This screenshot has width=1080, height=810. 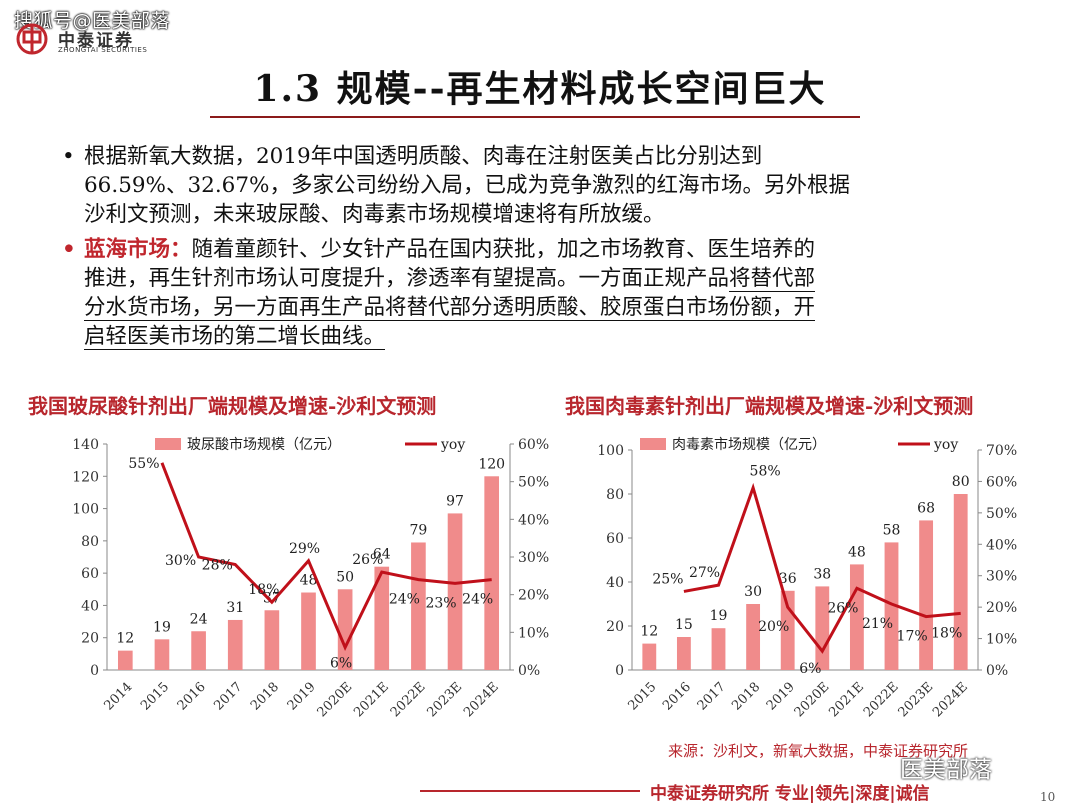 I want to click on yoy-value-label: 18%, so click(x=946, y=633).